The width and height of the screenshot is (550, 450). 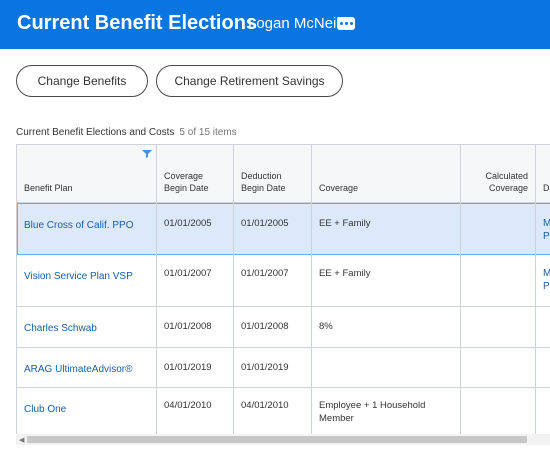 What do you see at coordinates (147, 154) in the screenshot?
I see `filter-icon` at bounding box center [147, 154].